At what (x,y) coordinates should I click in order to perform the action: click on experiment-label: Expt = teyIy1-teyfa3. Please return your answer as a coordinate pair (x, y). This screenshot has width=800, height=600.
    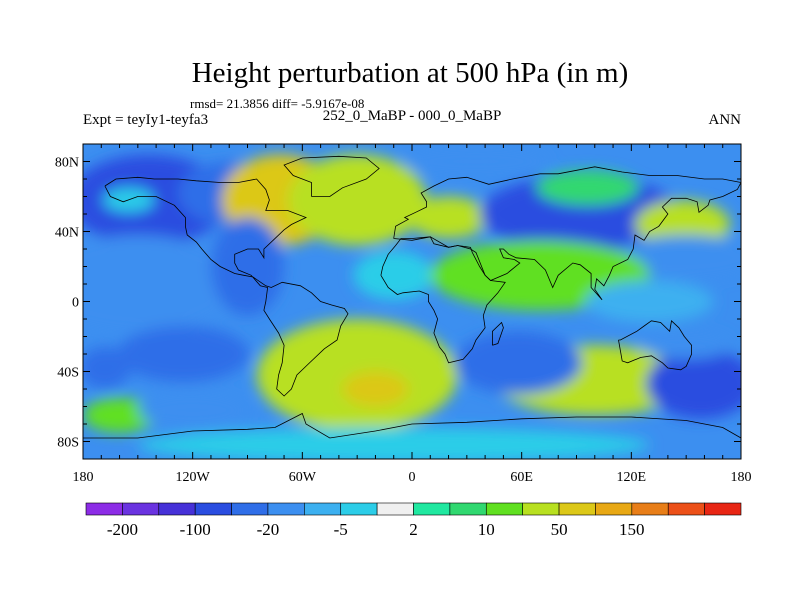
    Looking at the image, I should click on (145, 120).